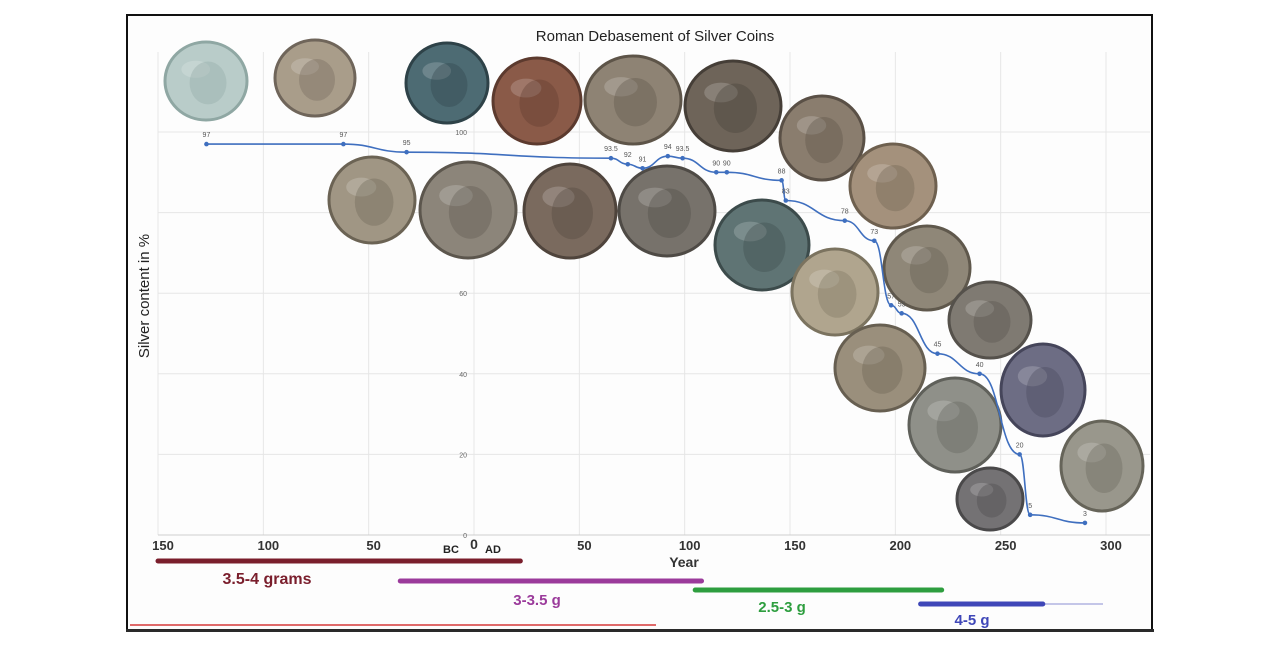 The width and height of the screenshot is (1280, 672). What do you see at coordinates (461, 133) in the screenshot?
I see `y-tick-label: 100` at bounding box center [461, 133].